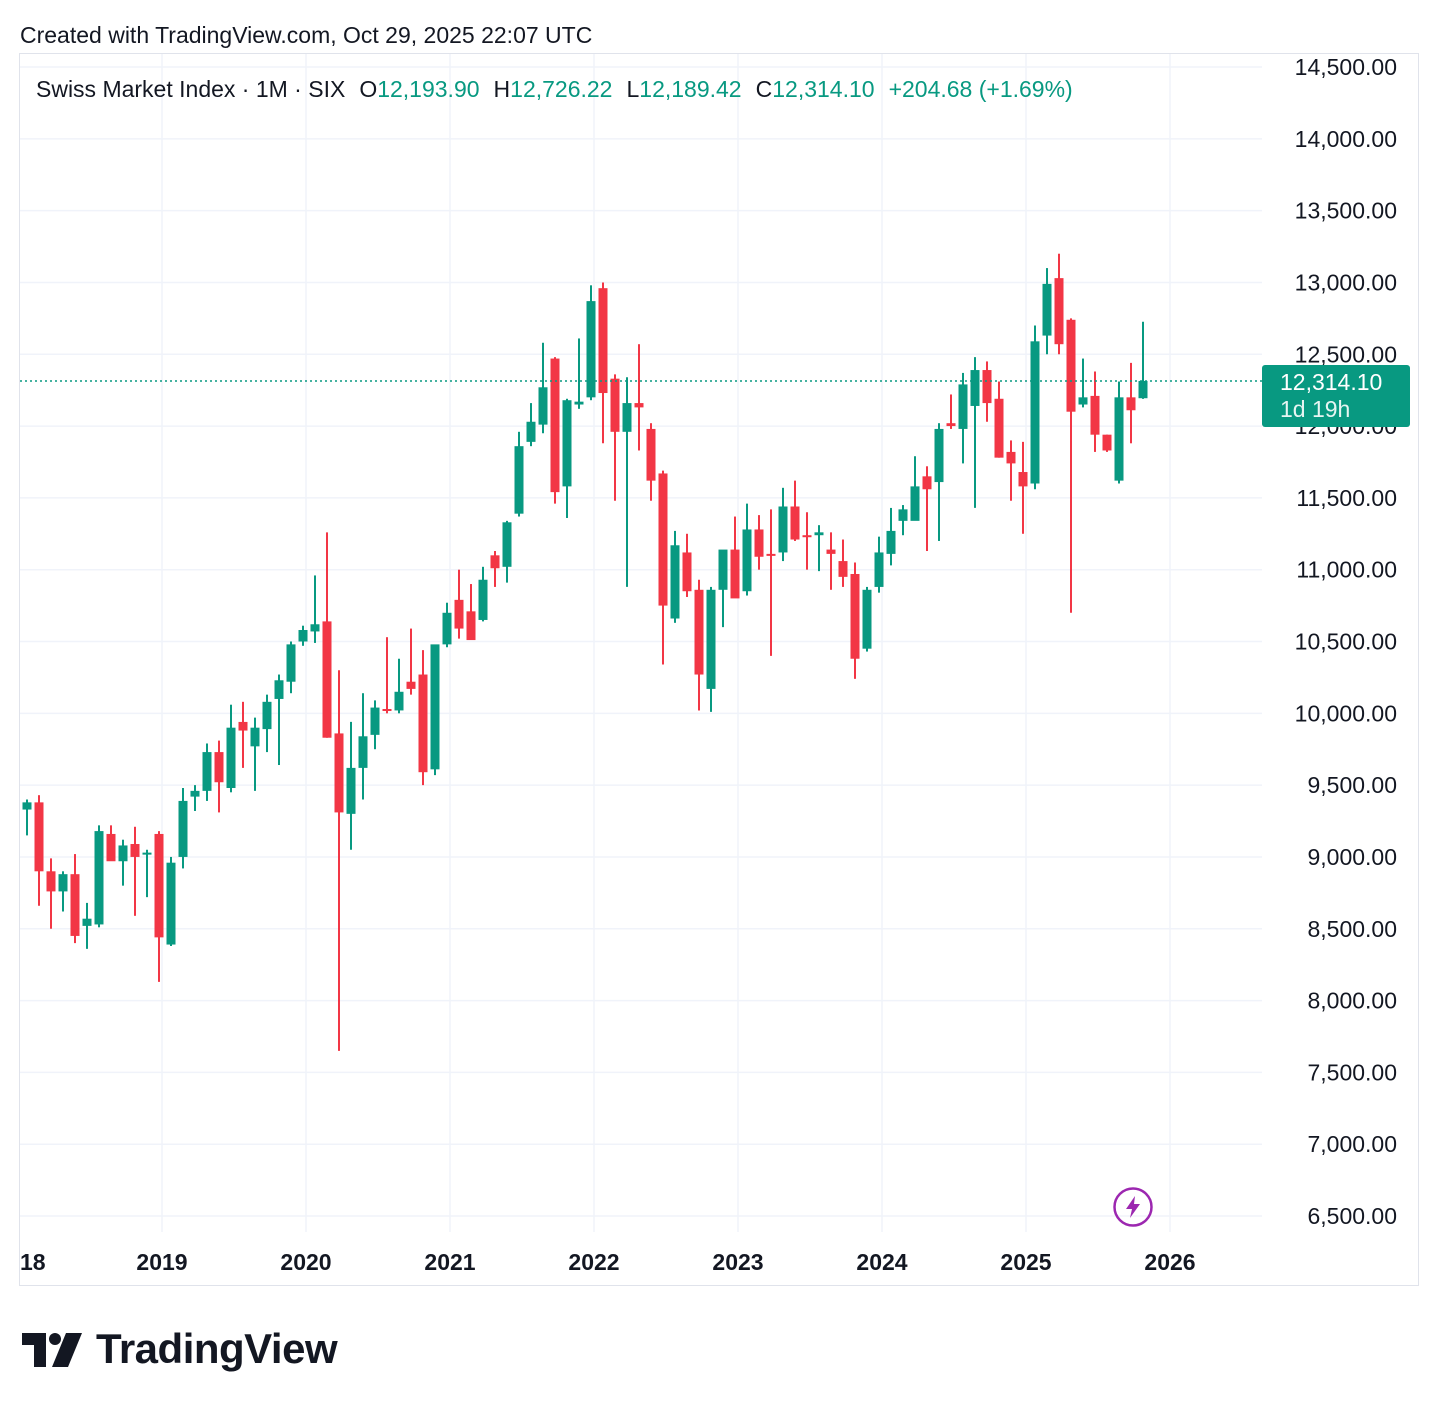  What do you see at coordinates (737, 1262) in the screenshot?
I see `time-tick-label: 2023` at bounding box center [737, 1262].